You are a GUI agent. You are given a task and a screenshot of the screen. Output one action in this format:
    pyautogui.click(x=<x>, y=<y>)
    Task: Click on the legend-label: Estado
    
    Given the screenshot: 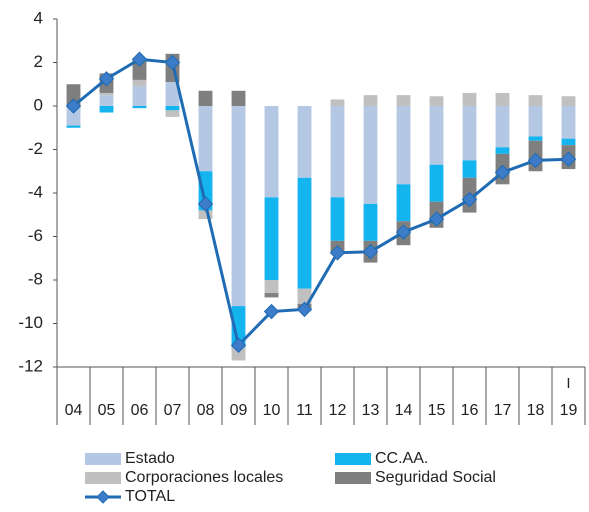 What is the action you would take?
    pyautogui.click(x=150, y=458)
    